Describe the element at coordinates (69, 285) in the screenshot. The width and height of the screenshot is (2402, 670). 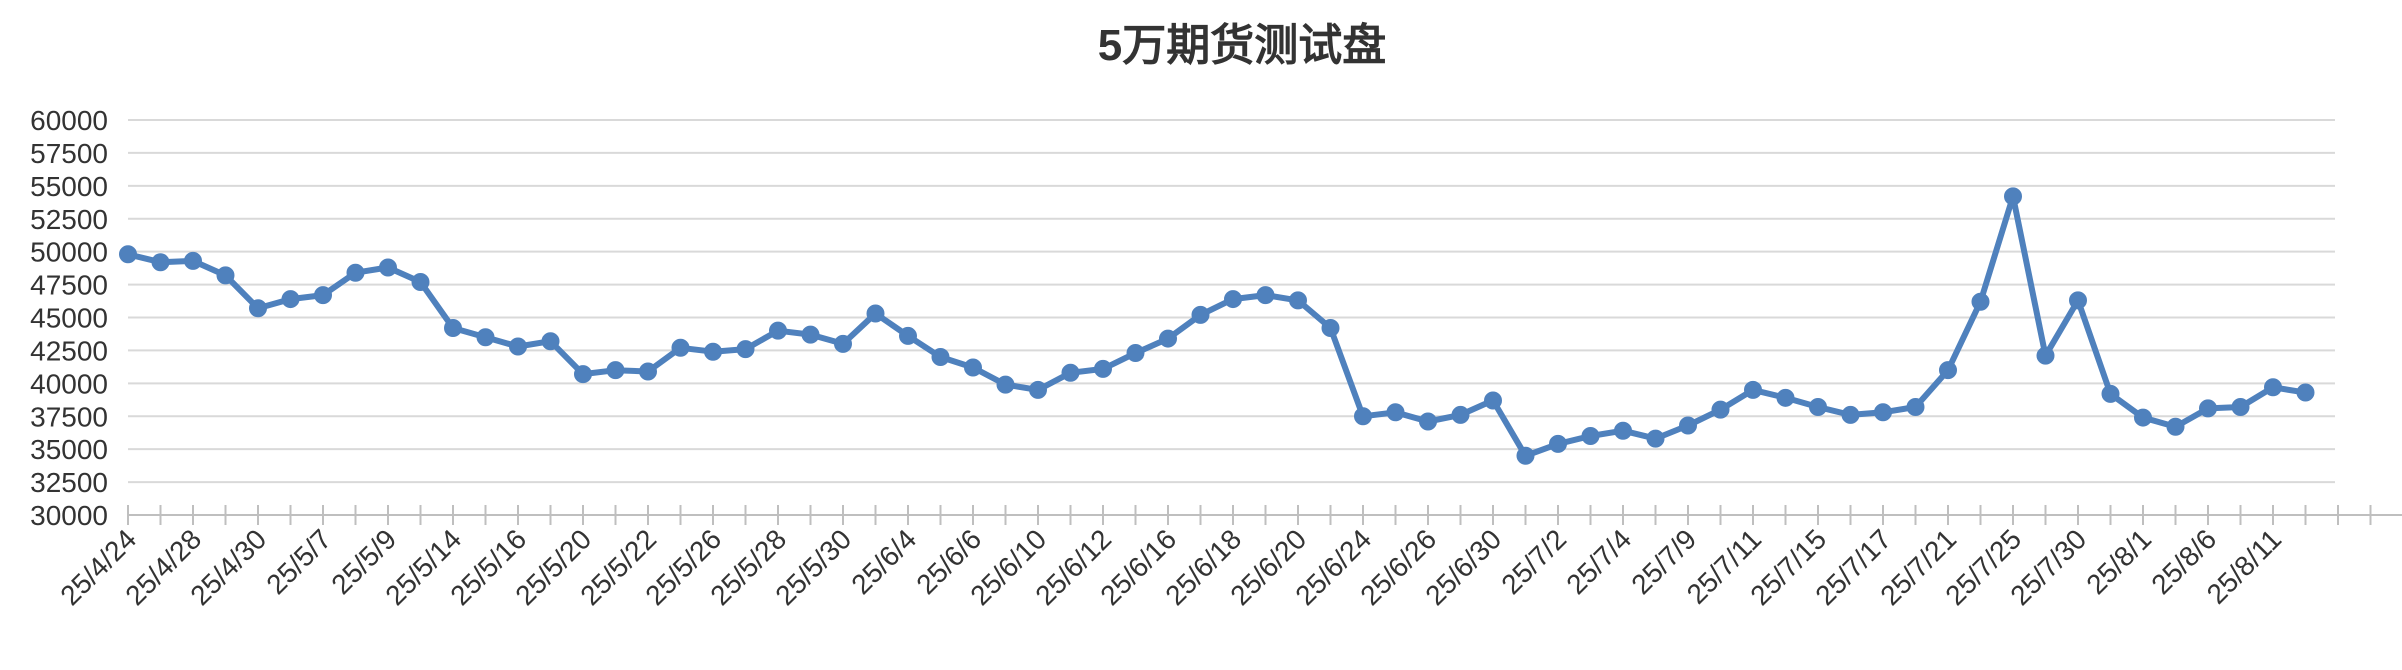
I see `y-tick-label: 47500` at that location.